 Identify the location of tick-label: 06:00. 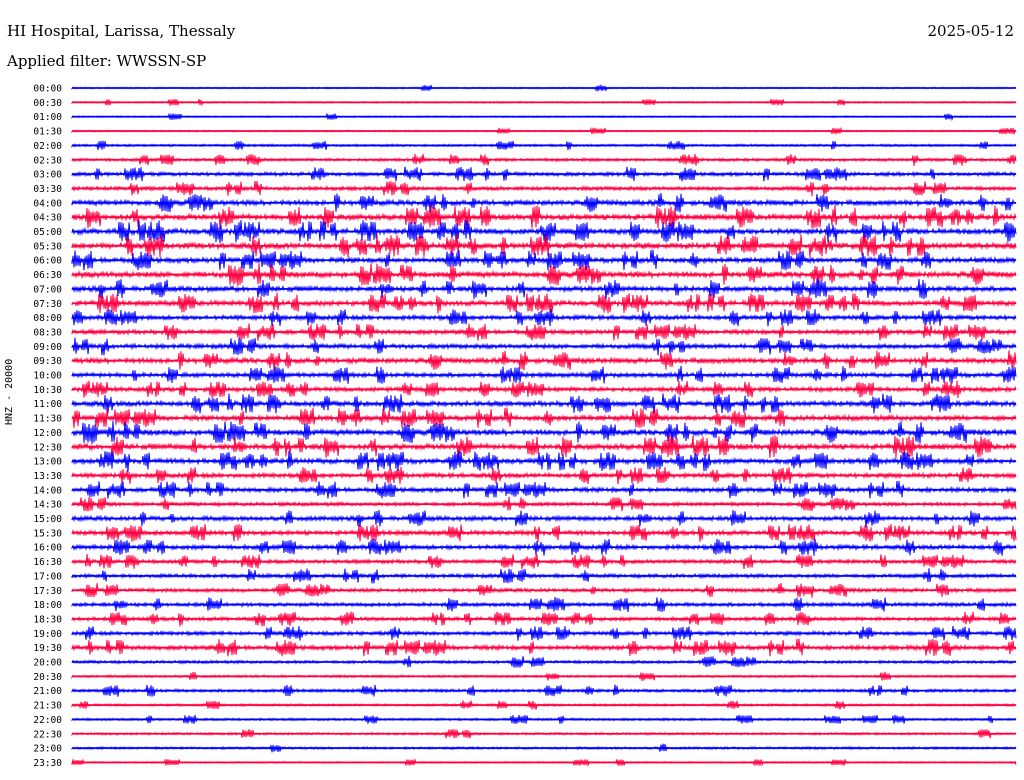
(47, 261).